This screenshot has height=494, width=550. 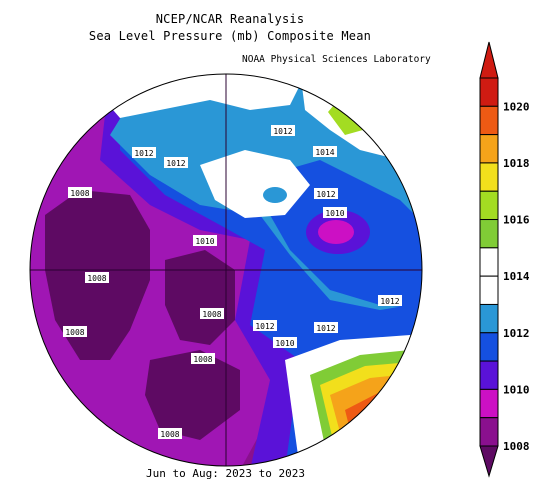 I want to click on colorbar-arrow-down, so click(x=489, y=461).